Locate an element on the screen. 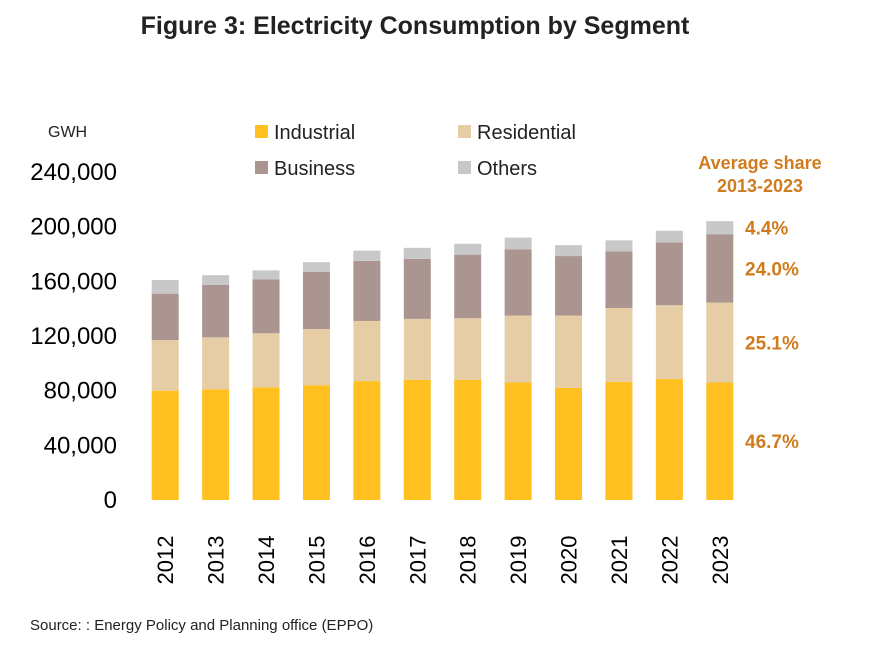 Image resolution: width=870 pixels, height=650 pixels. x-tick-label: 2012 is located at coordinates (165, 560).